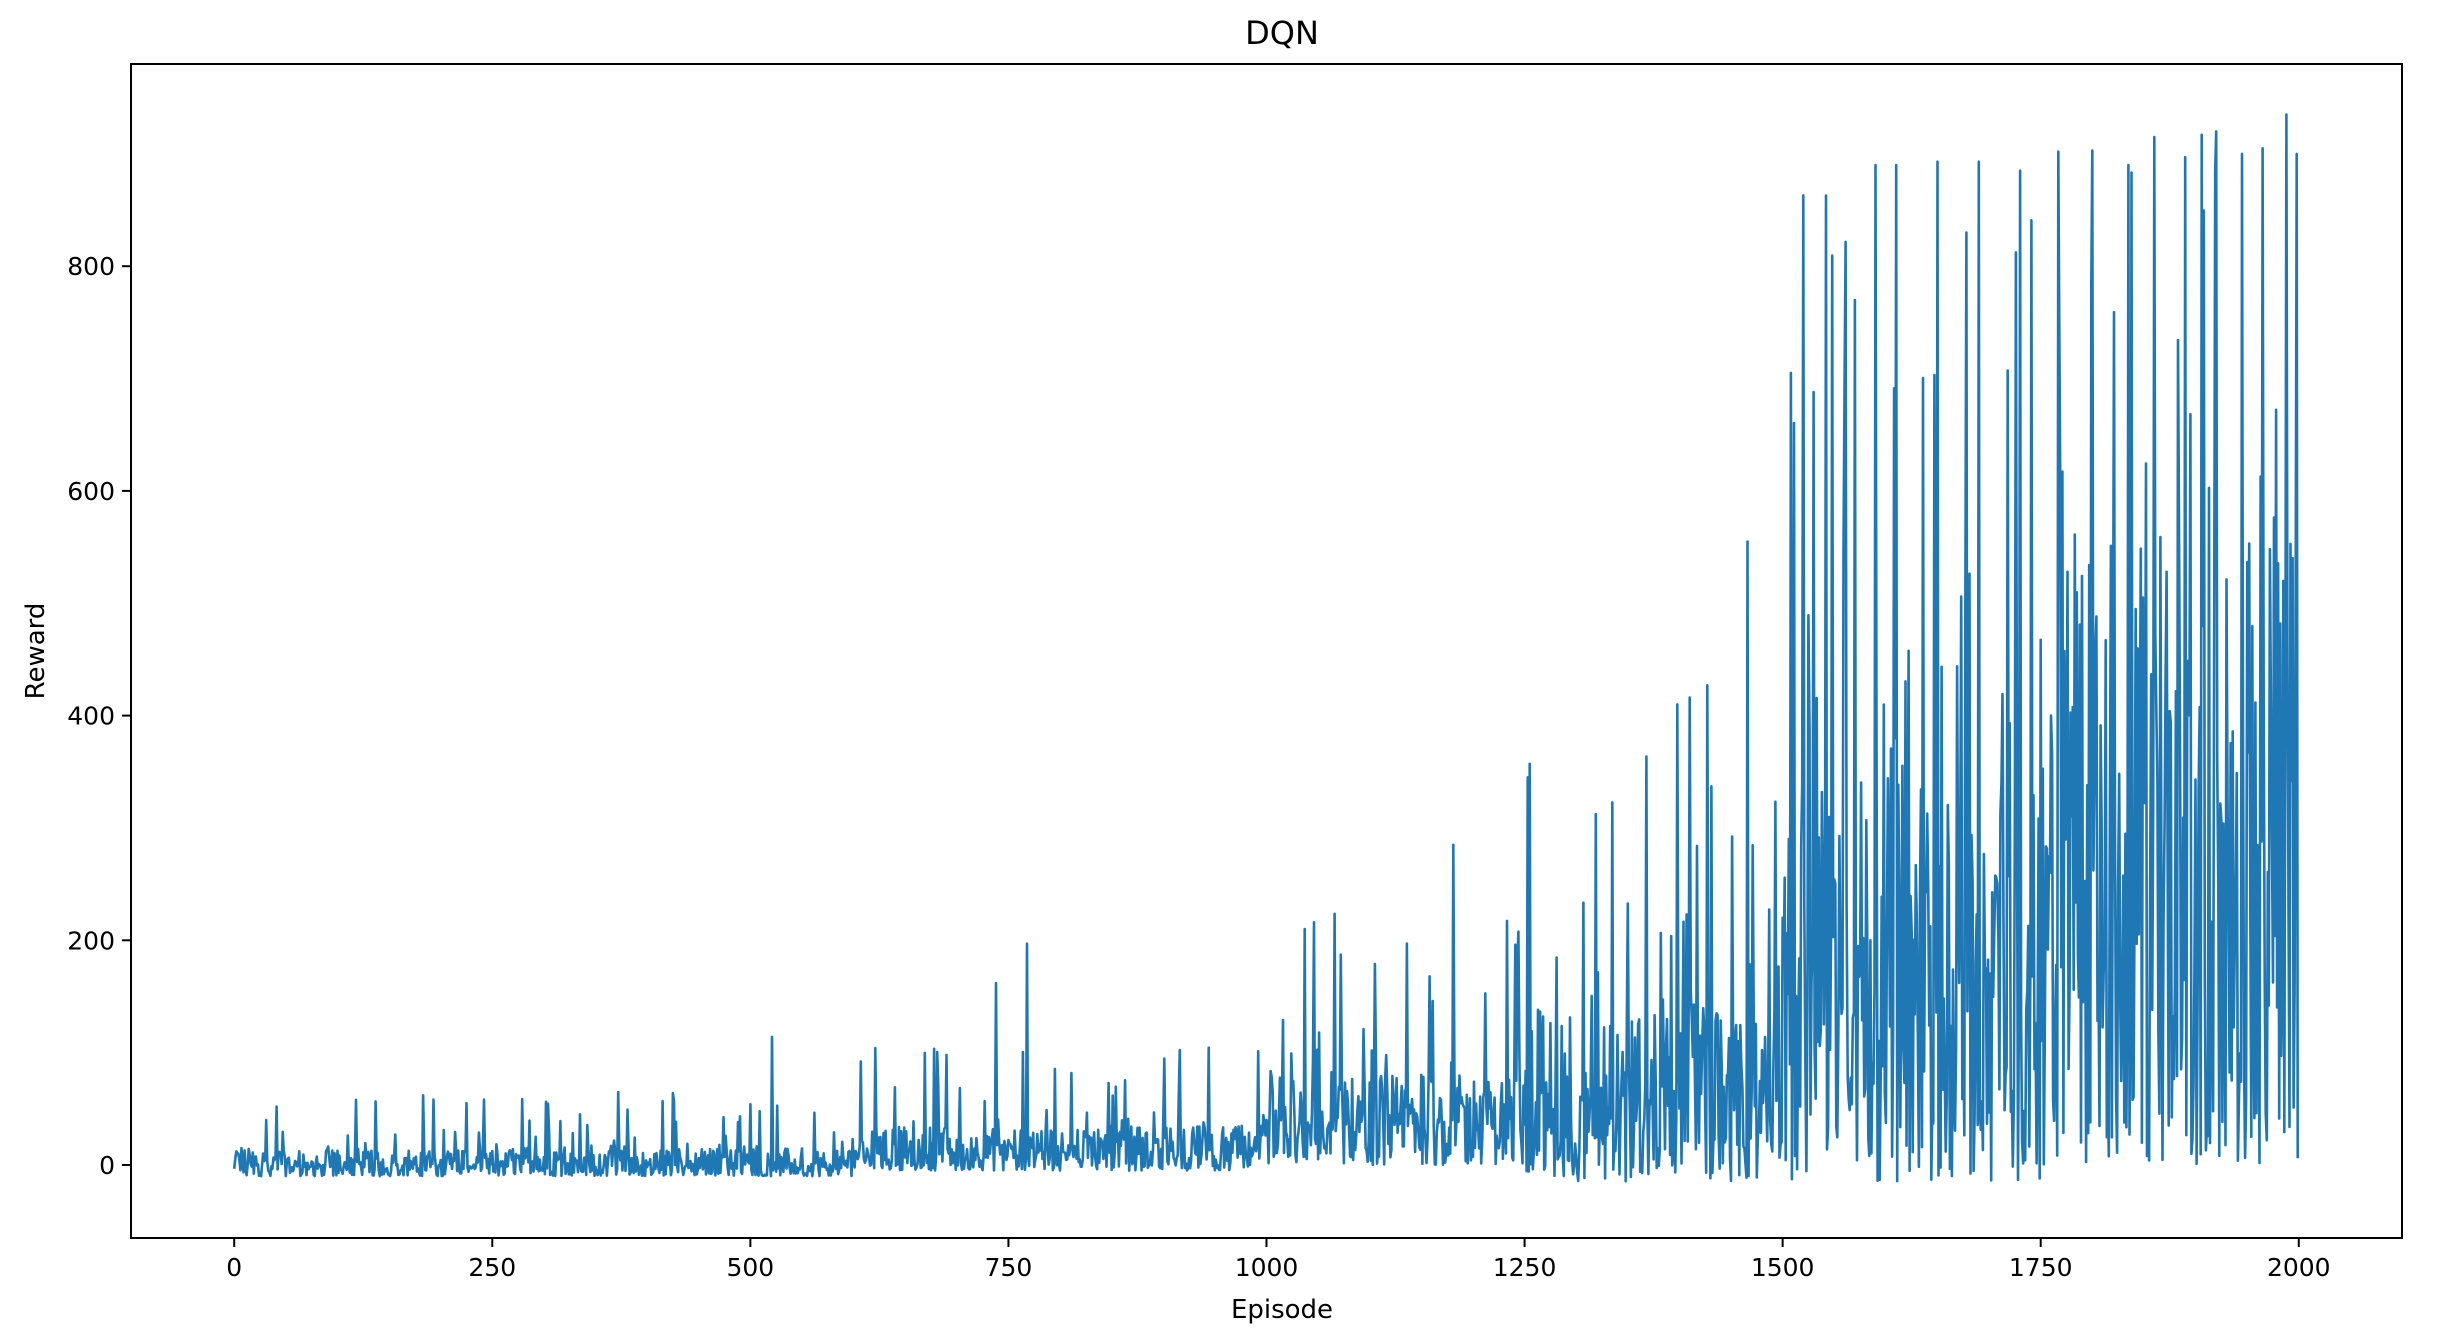 The height and width of the screenshot is (1338, 2451). Describe the element at coordinates (2299, 1267) in the screenshot. I see `x-tick-label: 2000` at that location.